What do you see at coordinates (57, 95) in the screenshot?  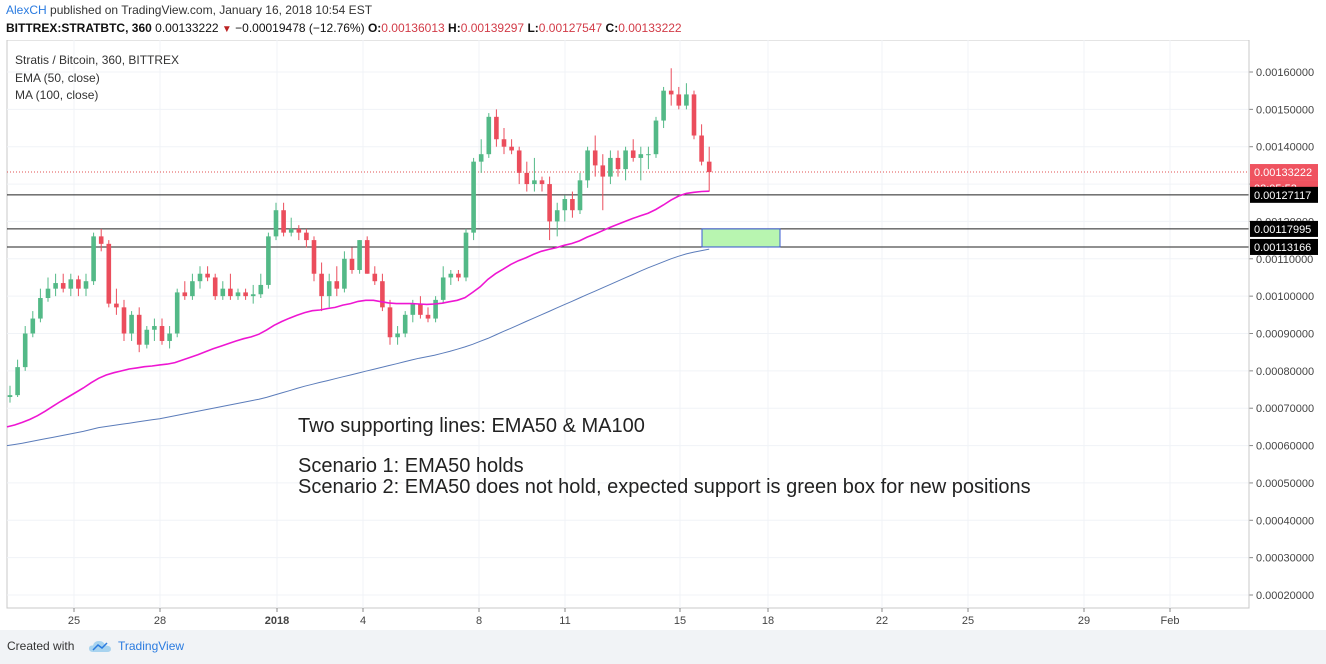 I see `legend-ma: MA (100, close)` at bounding box center [57, 95].